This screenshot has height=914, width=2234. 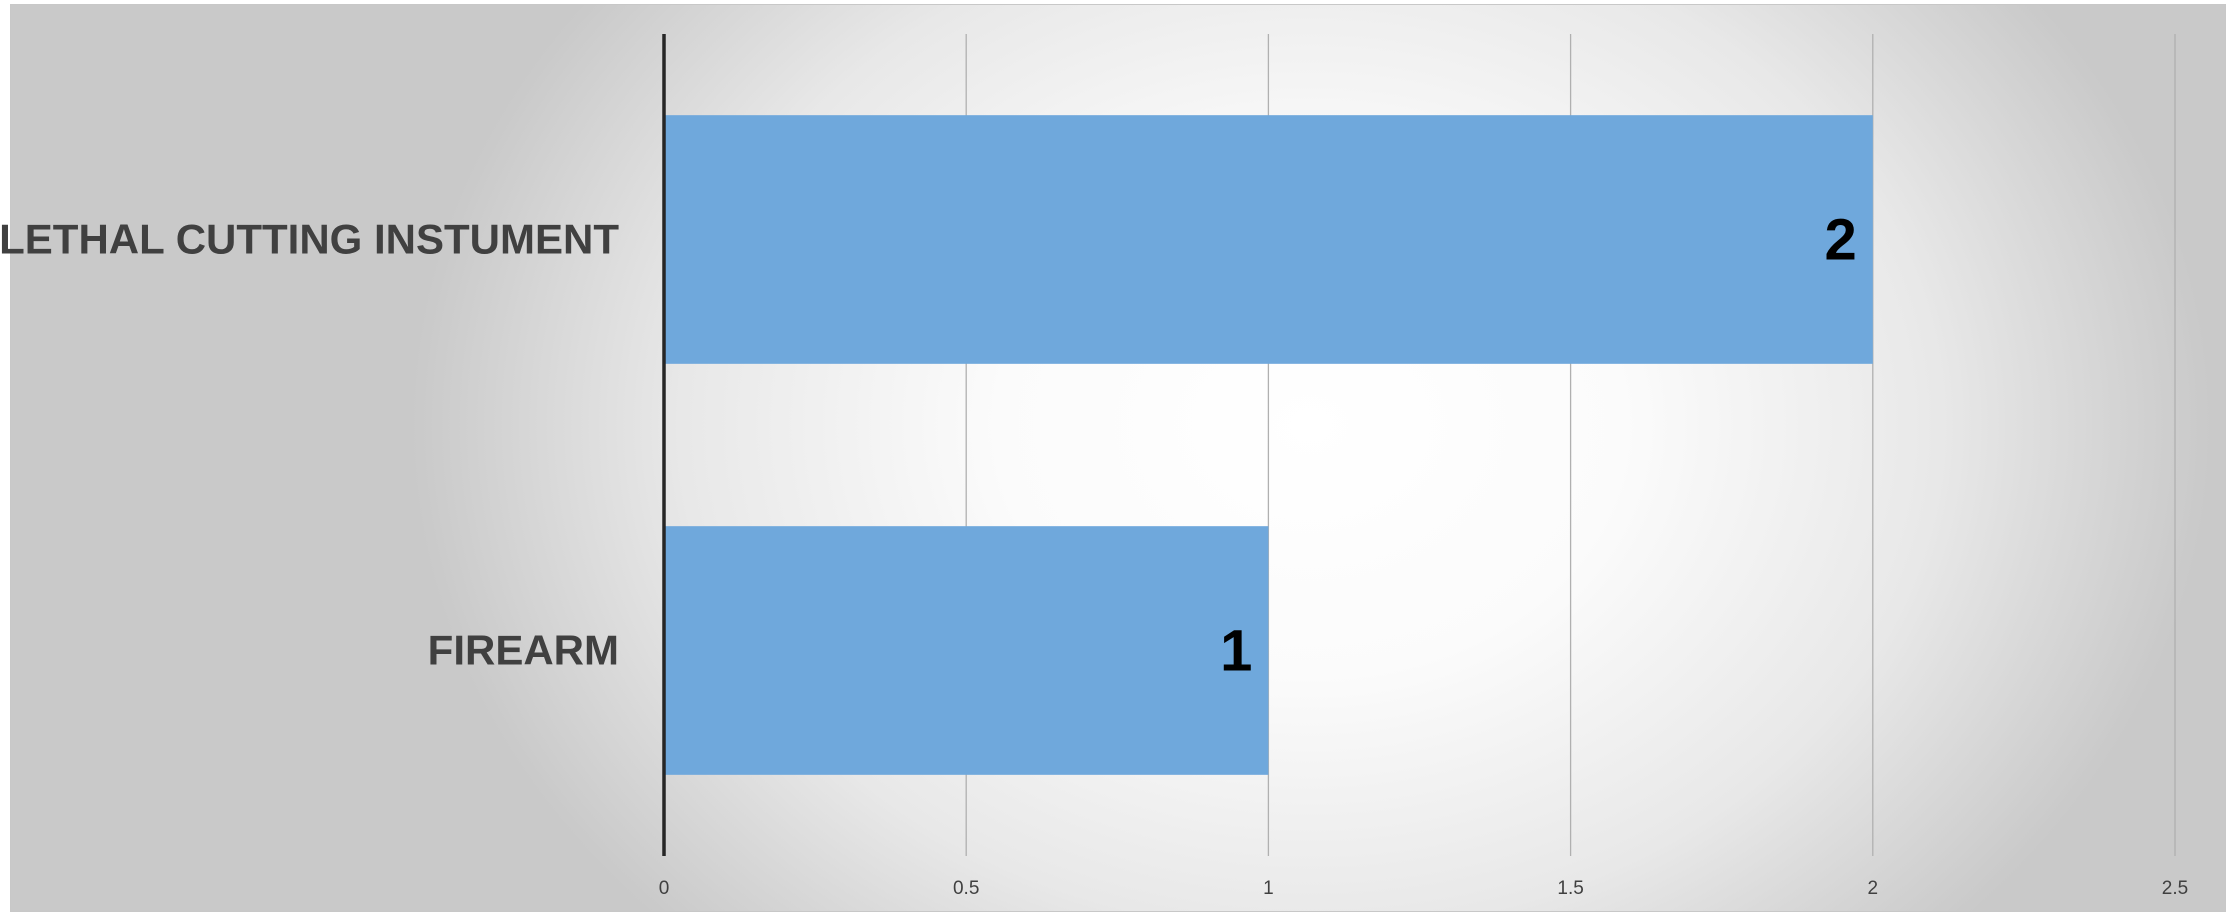 What do you see at coordinates (1570, 888) in the screenshot?
I see `x-tick-label: 1.5` at bounding box center [1570, 888].